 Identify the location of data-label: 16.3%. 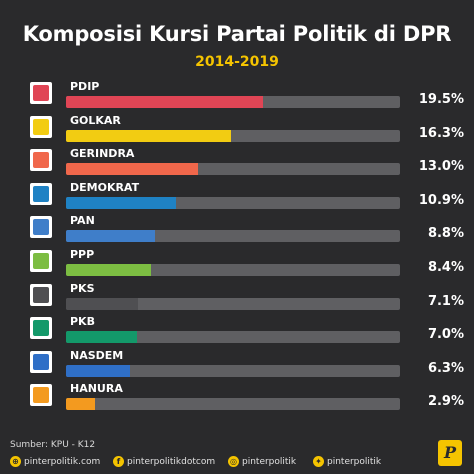
(441, 133).